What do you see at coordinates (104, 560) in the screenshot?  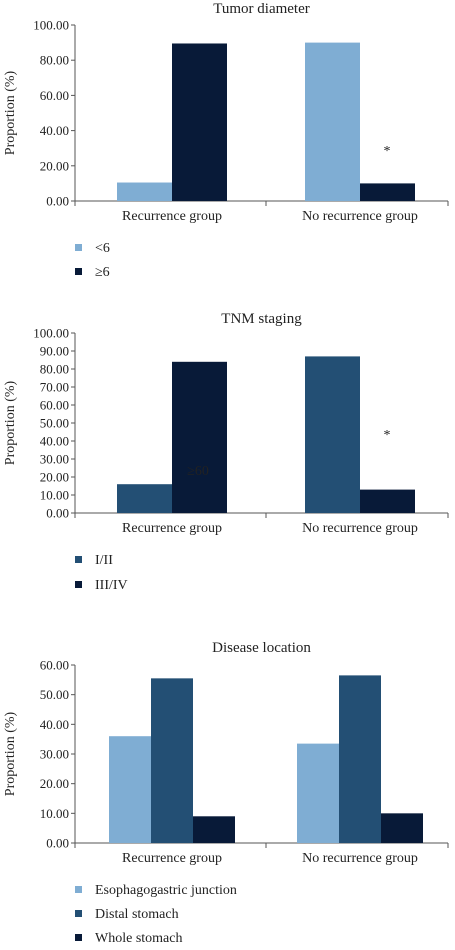 I see `legend-entry: I/II` at bounding box center [104, 560].